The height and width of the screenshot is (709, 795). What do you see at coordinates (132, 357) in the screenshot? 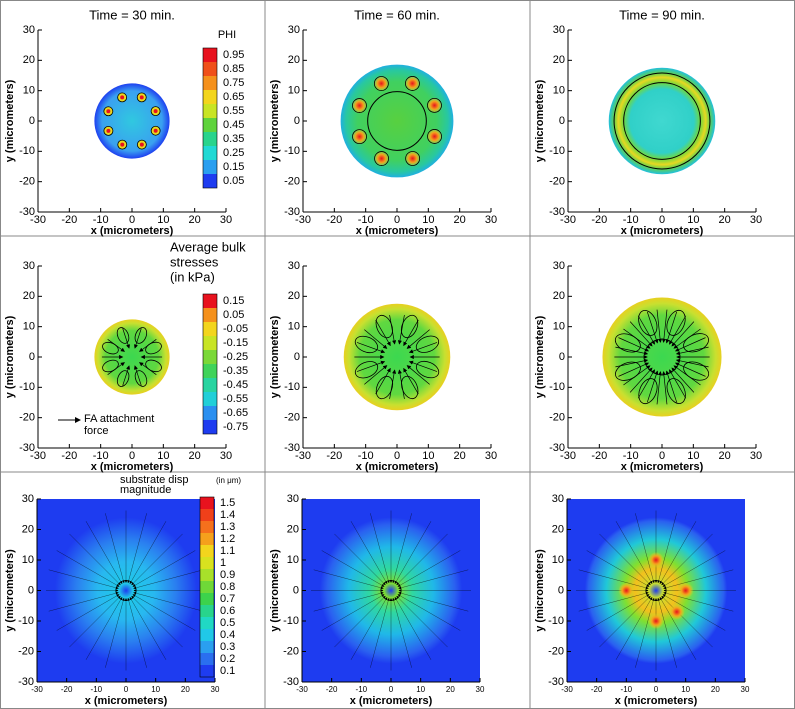
I see `field` at bounding box center [132, 357].